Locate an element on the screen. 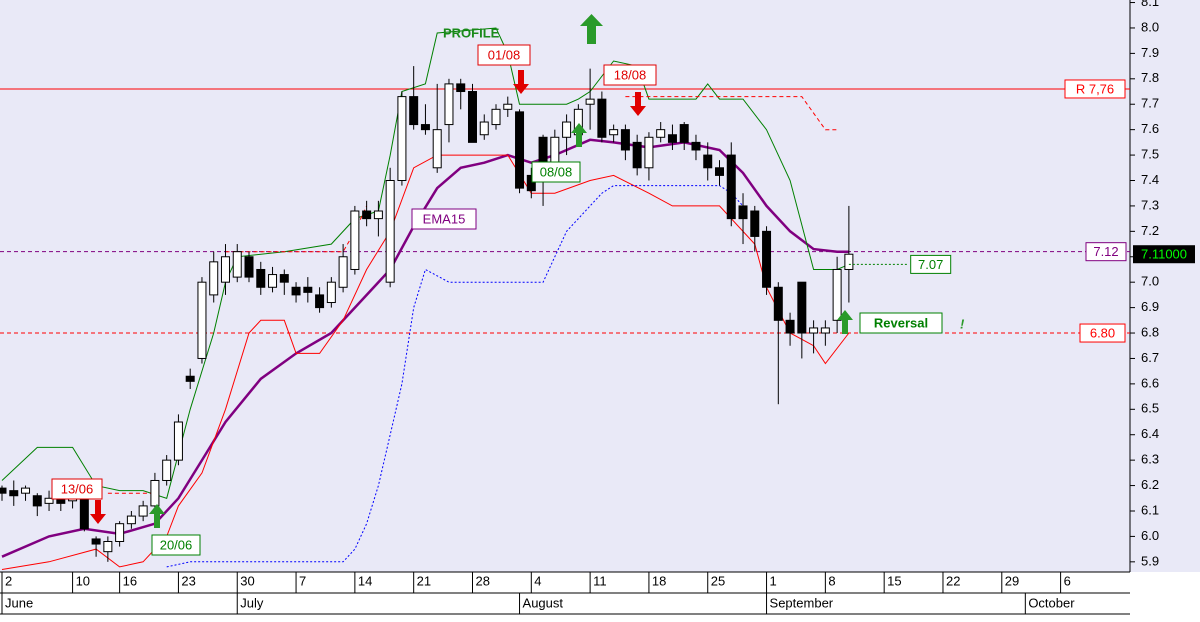 Image resolution: width=1200 pixels, height=622 pixels. y-tick-label: 7.8 is located at coordinates (1150, 77).